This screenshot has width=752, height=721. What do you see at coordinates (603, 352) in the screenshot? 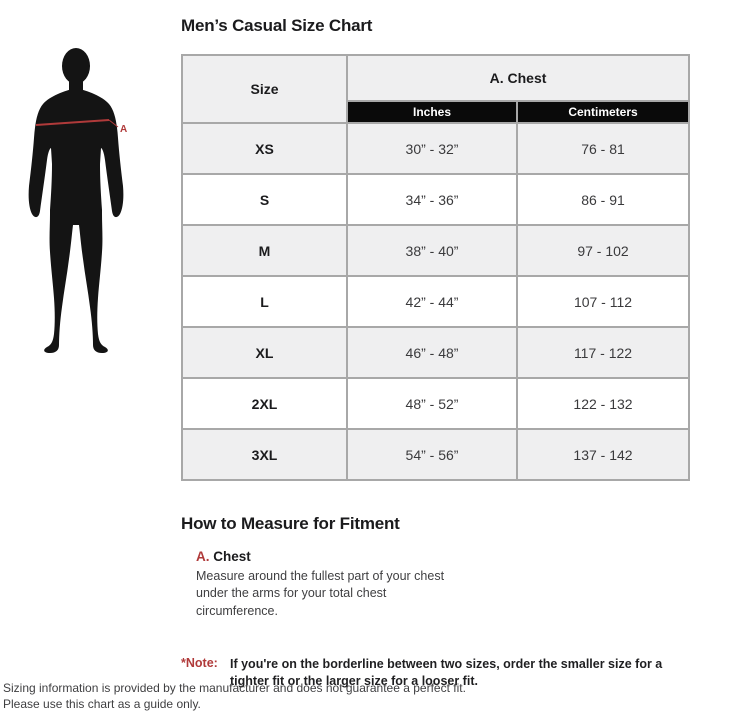
I see `centimeters-cell: 117 - 122` at bounding box center [603, 352].